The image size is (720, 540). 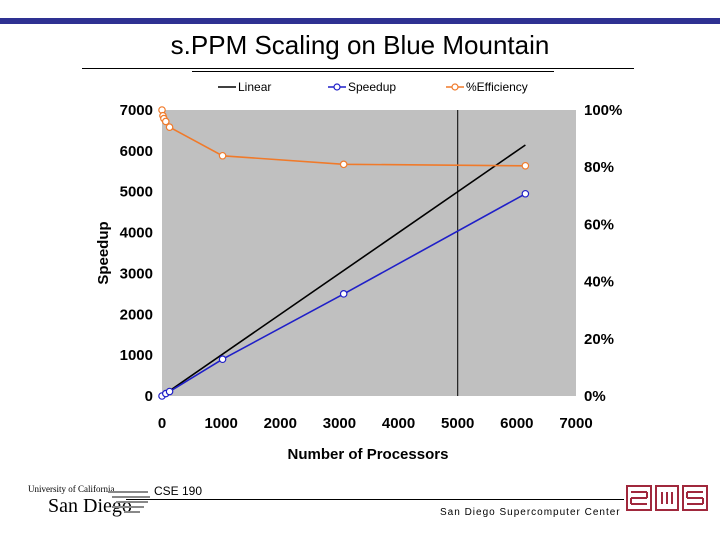 What do you see at coordinates (360, 21) in the screenshot?
I see `top-accent-bar` at bounding box center [360, 21].